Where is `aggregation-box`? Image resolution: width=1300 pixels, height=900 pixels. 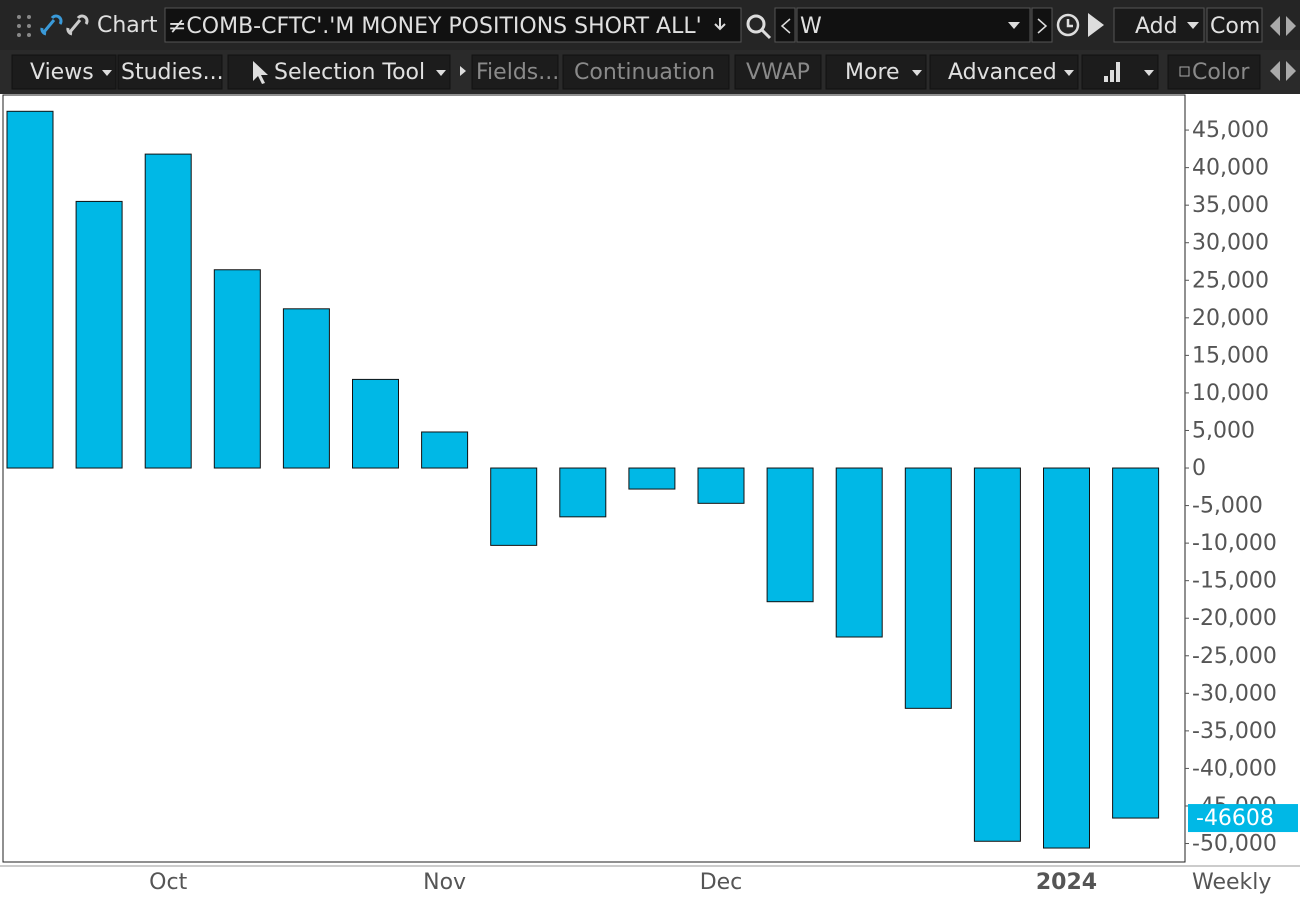
aggregation-box is located at coordinates (913, 25).